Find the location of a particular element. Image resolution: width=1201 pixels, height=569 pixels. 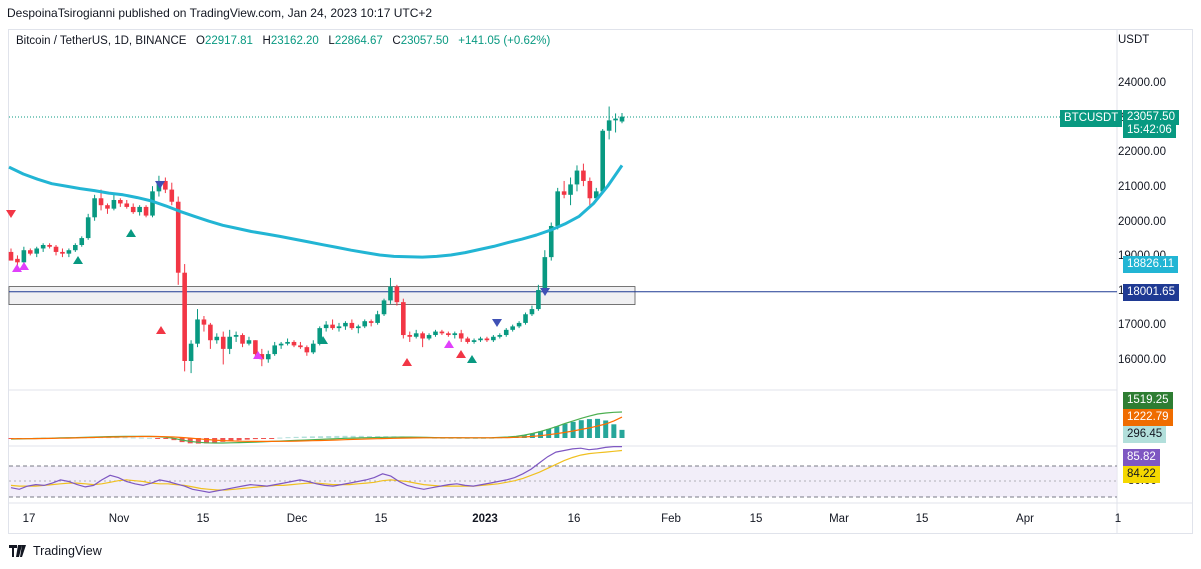

ema-line is located at coordinates (316, 211).